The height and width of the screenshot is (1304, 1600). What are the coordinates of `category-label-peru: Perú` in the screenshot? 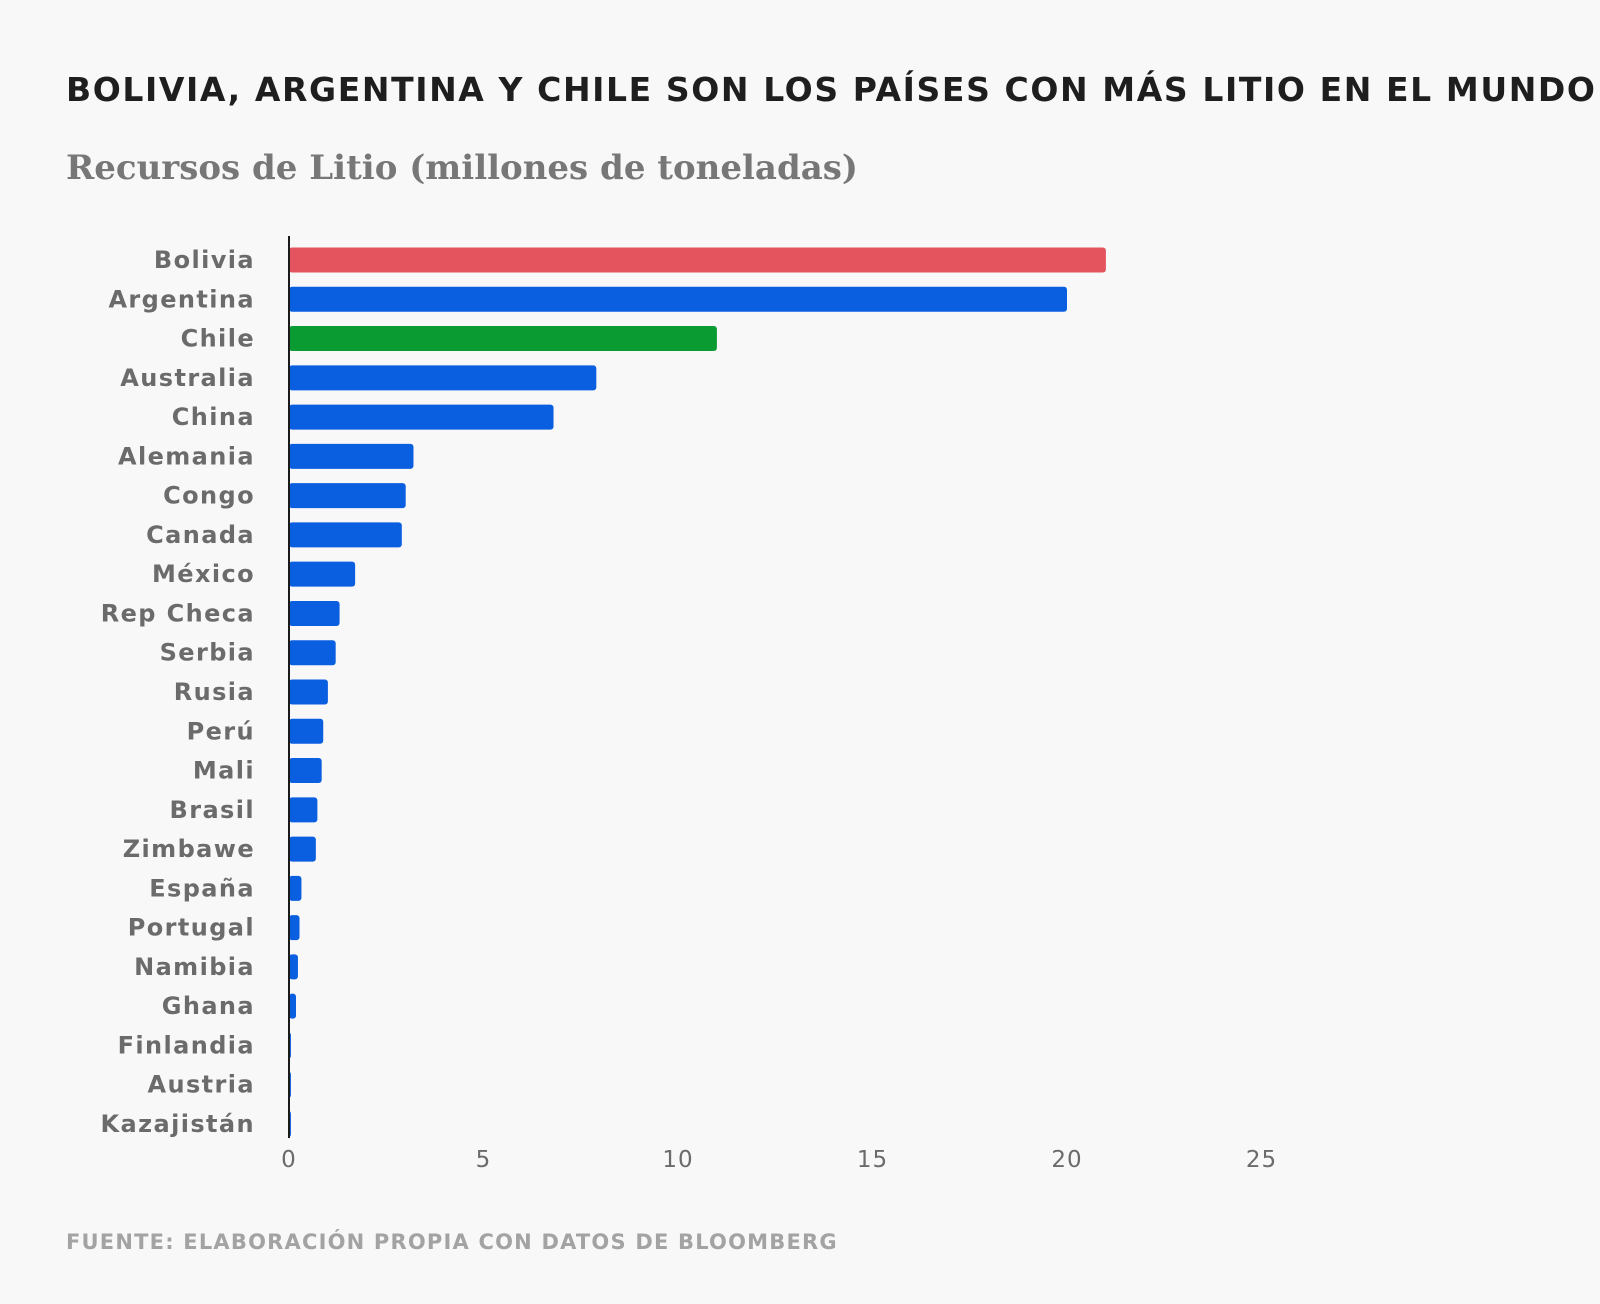 It's located at (221, 731).